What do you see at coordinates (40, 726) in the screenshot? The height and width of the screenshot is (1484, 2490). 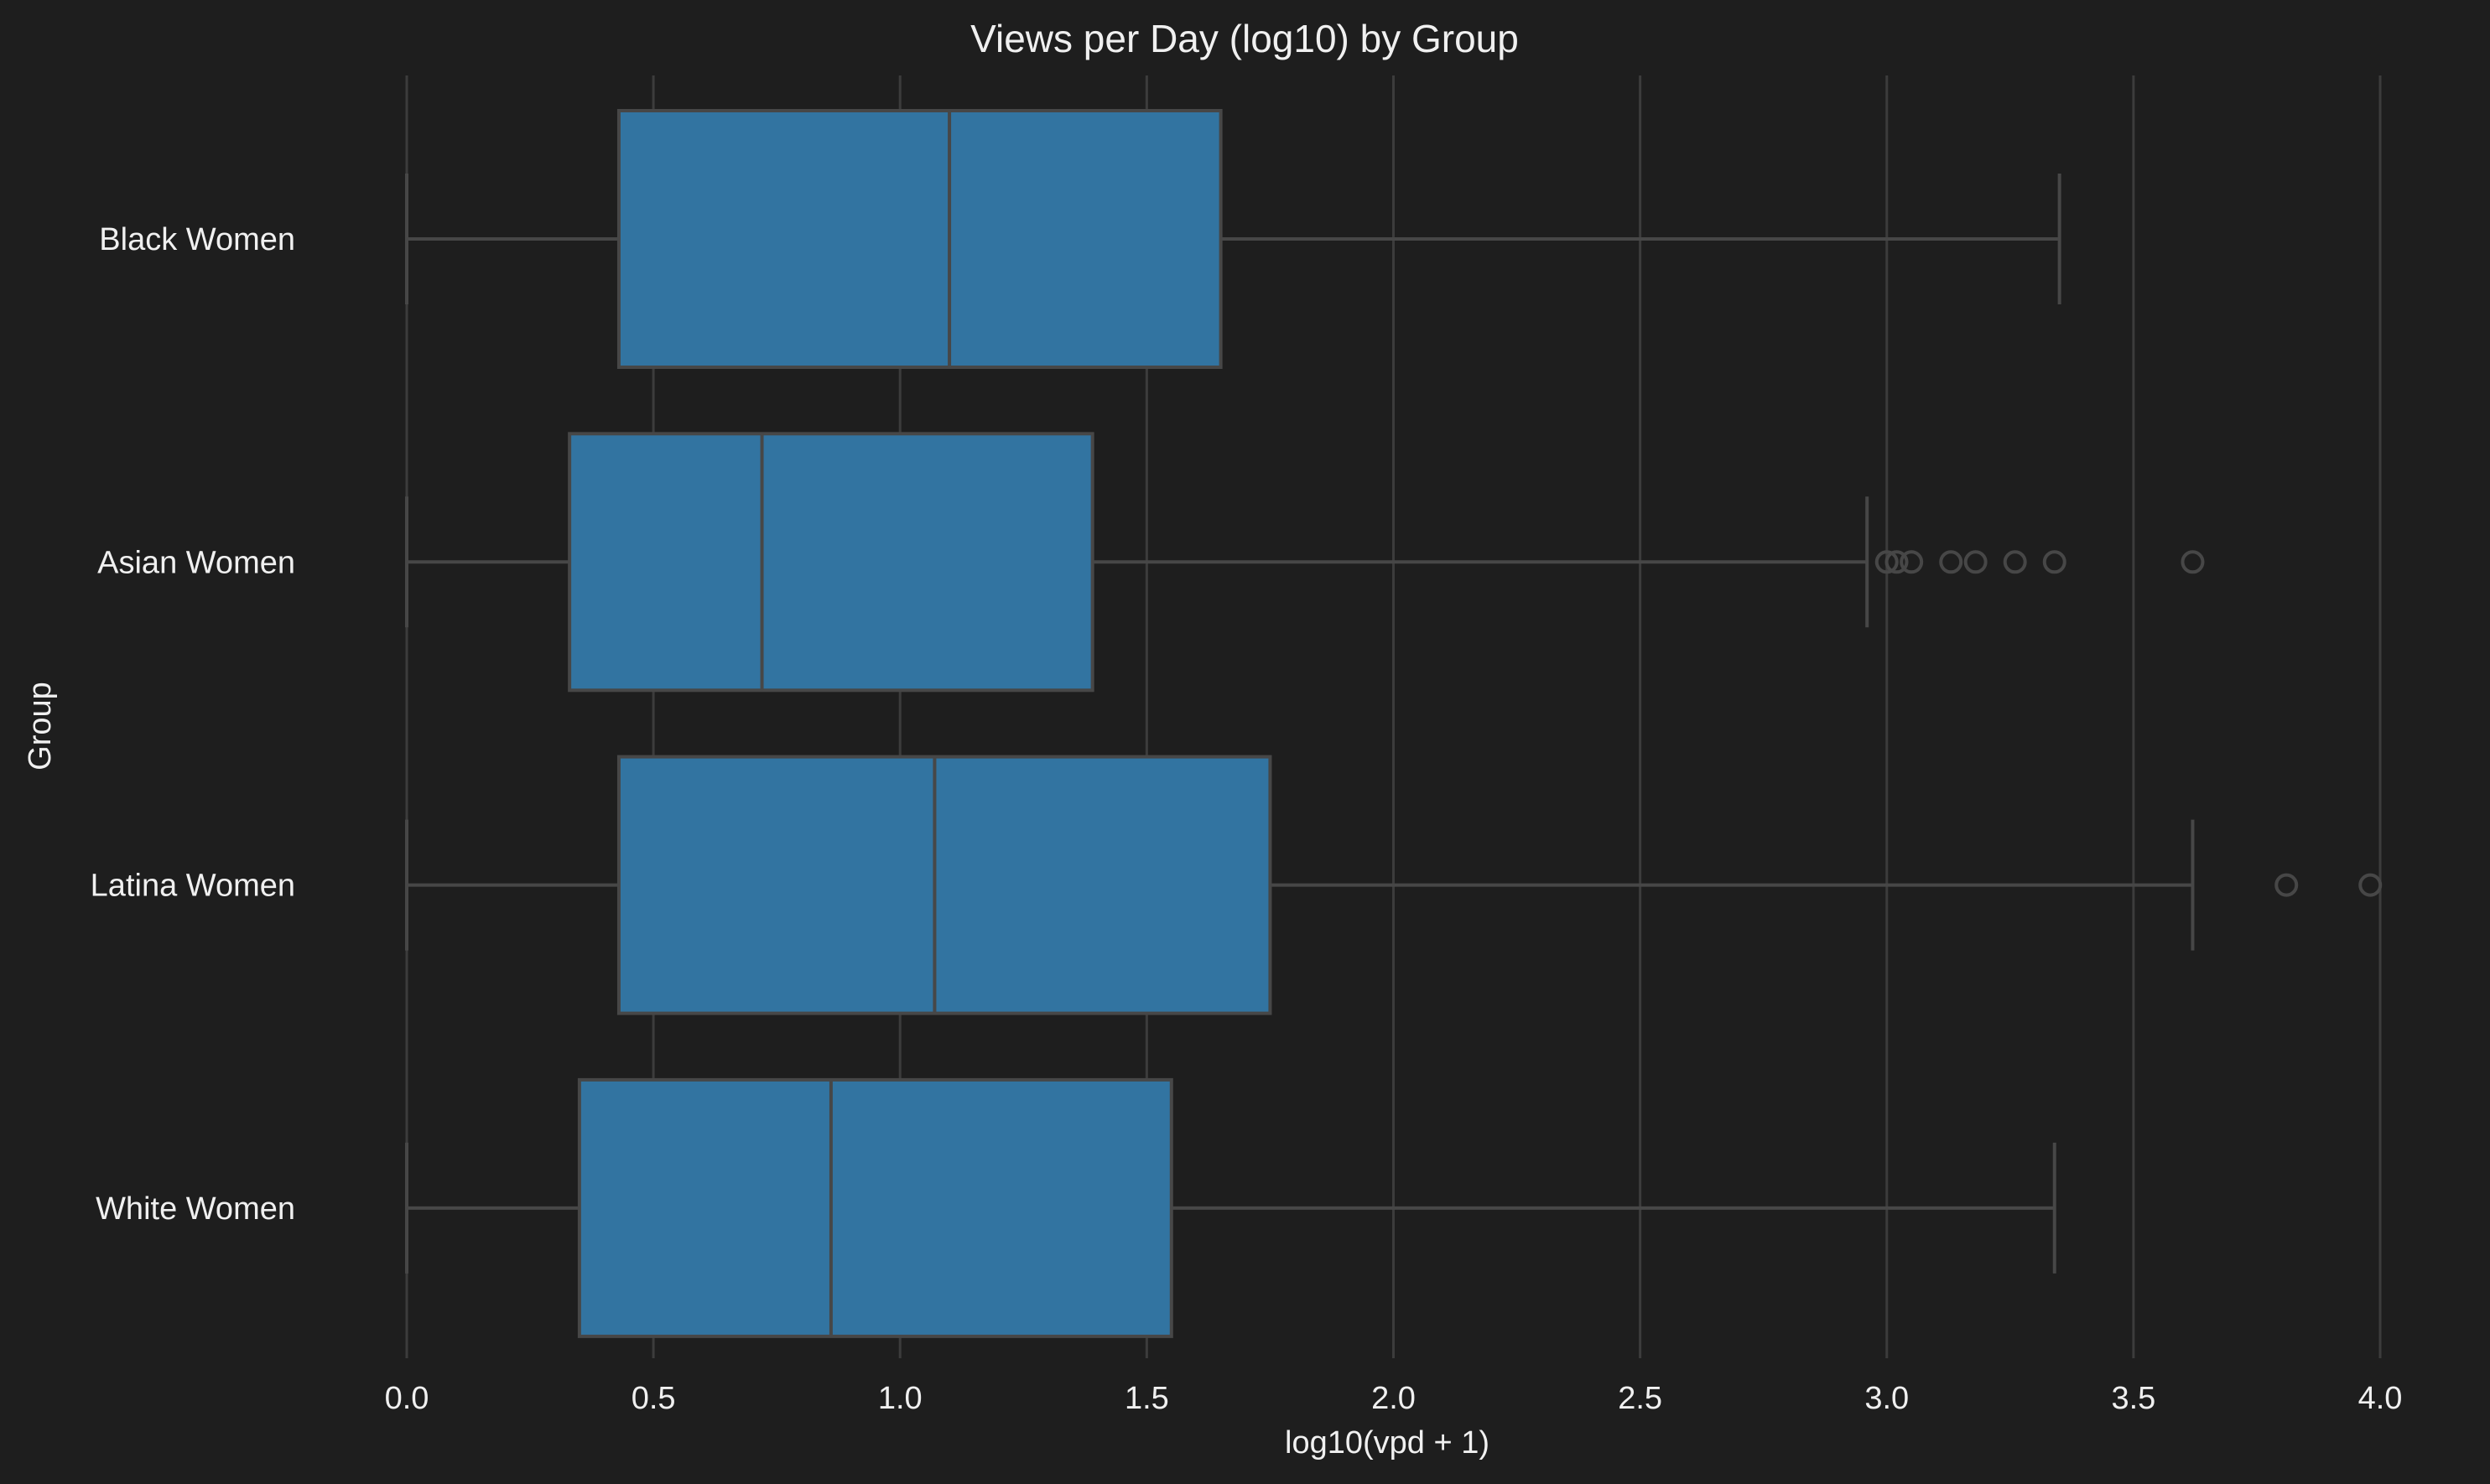 I see `y-axis-label: Group` at bounding box center [40, 726].